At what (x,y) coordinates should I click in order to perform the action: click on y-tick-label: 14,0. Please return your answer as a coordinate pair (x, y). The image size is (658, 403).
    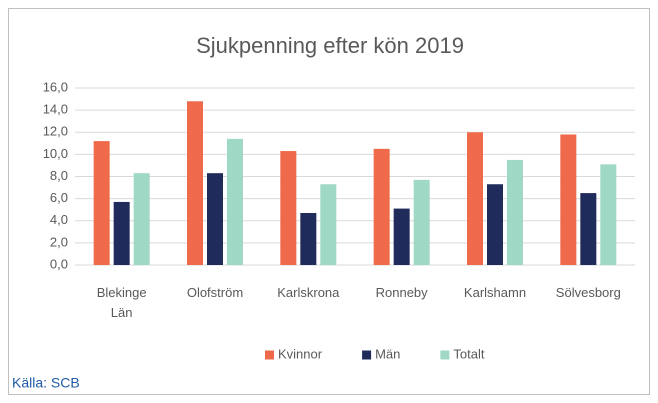
    Looking at the image, I should click on (55, 109).